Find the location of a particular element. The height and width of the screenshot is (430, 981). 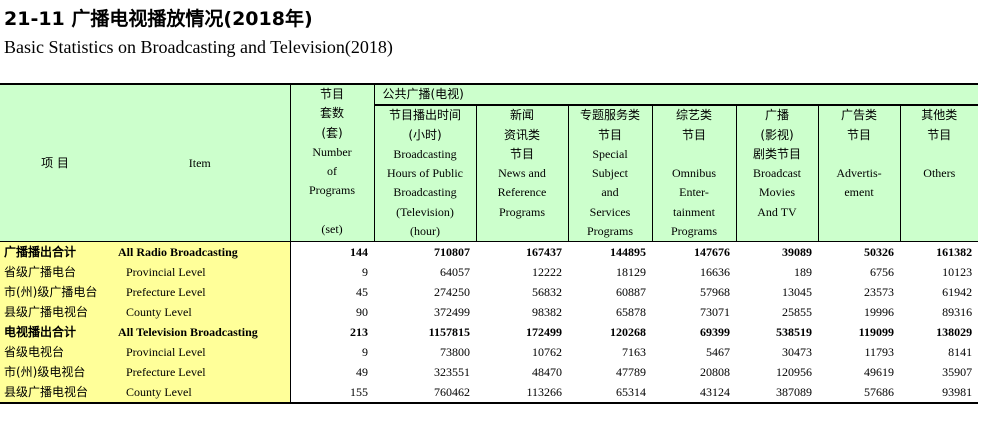

cell-value: 18129 is located at coordinates (631, 272).